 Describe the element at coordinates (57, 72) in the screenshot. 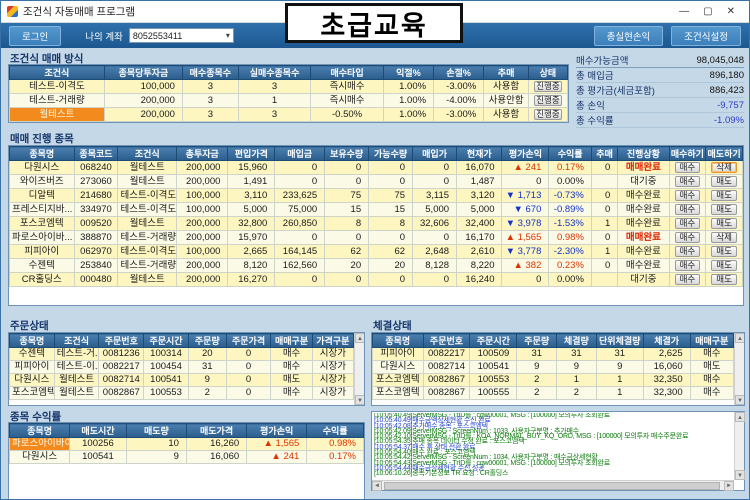

I see `column-header: 조건식` at that location.